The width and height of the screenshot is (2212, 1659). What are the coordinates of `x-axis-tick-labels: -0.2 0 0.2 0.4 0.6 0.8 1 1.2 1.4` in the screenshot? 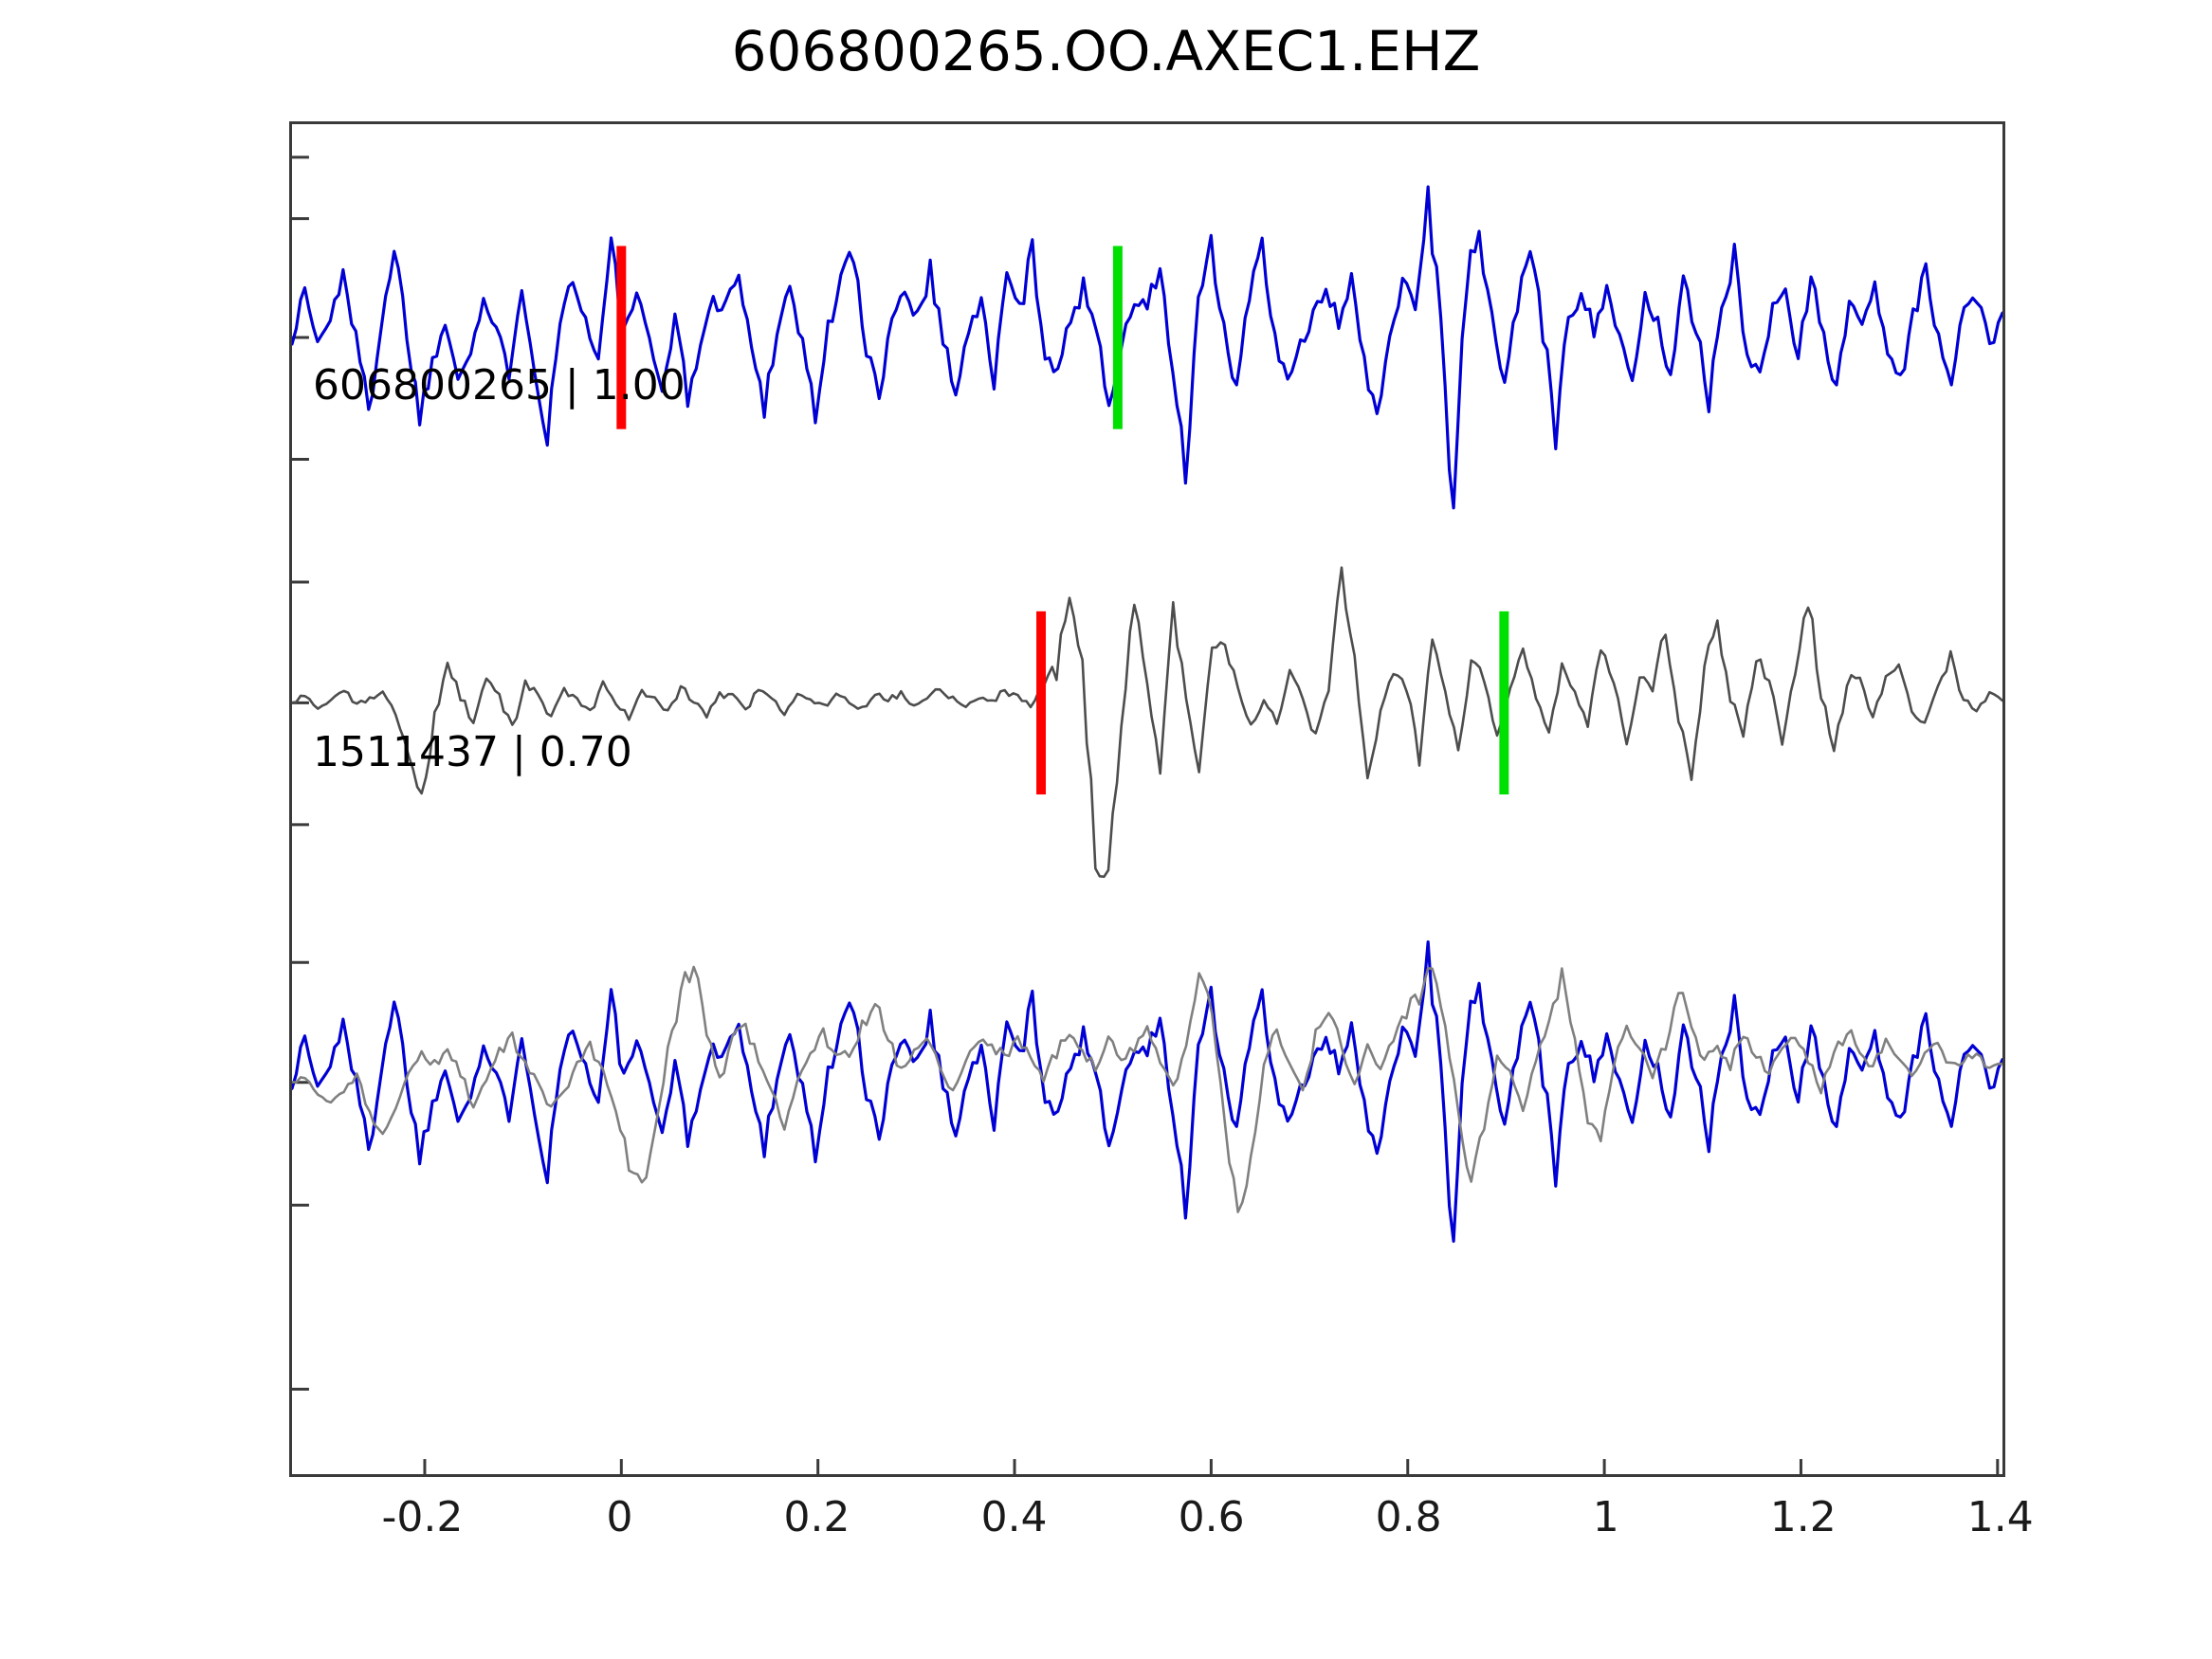 It's located at (1106, 1526).